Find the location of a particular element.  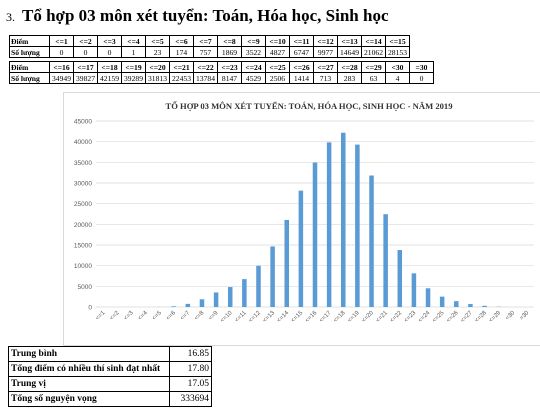

count-cell: 1869 is located at coordinates (229, 52).